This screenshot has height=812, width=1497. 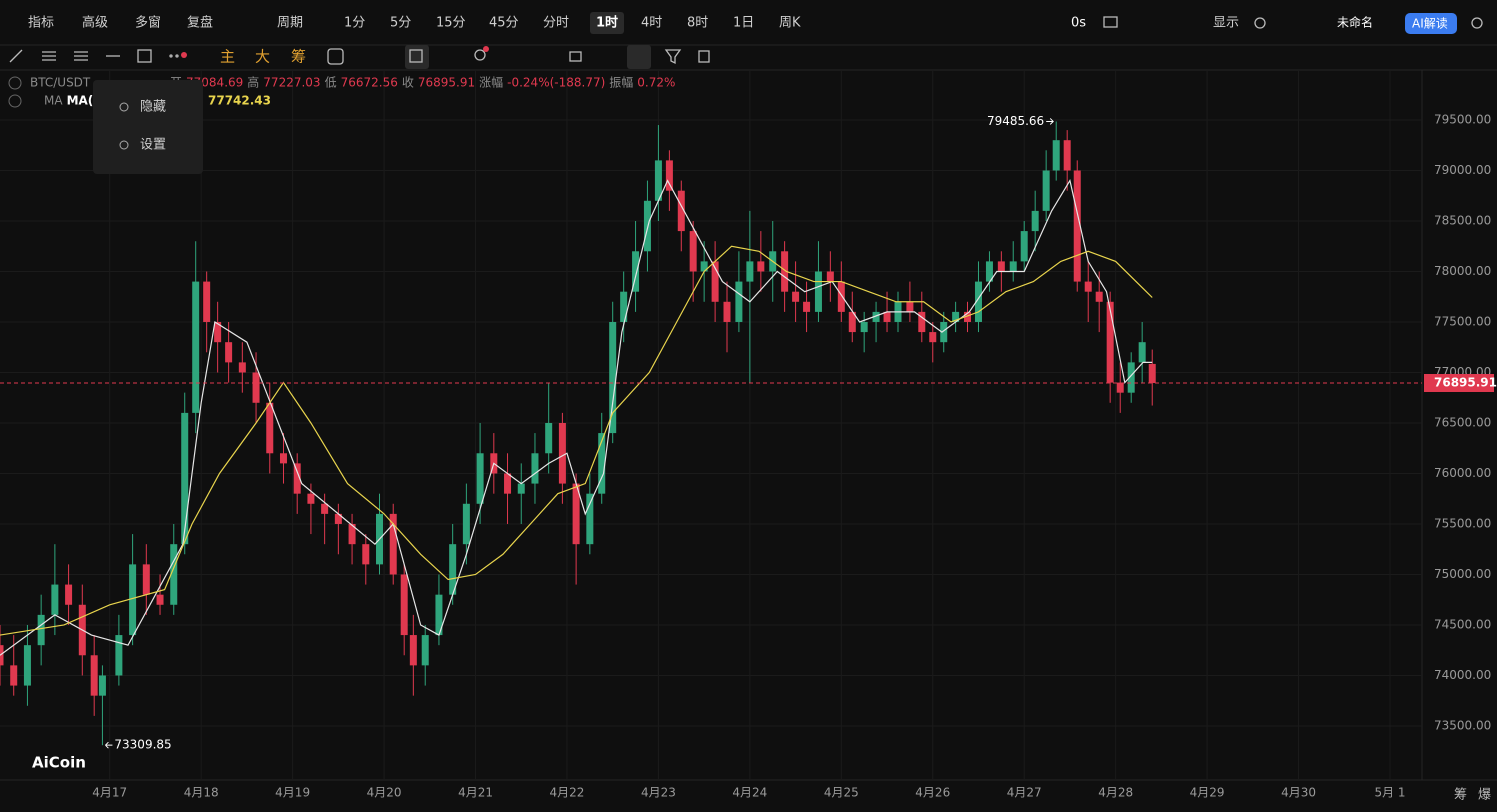 What do you see at coordinates (59, 763) in the screenshot?
I see `logo: AiCoin` at bounding box center [59, 763].